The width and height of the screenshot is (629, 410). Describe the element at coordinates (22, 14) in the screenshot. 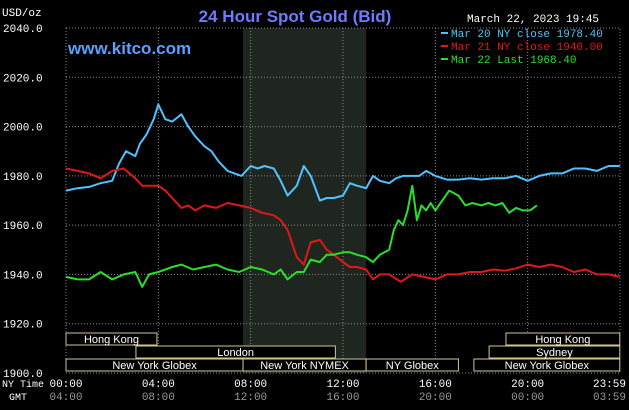

I see `y-unit-label: USD/oz` at that location.